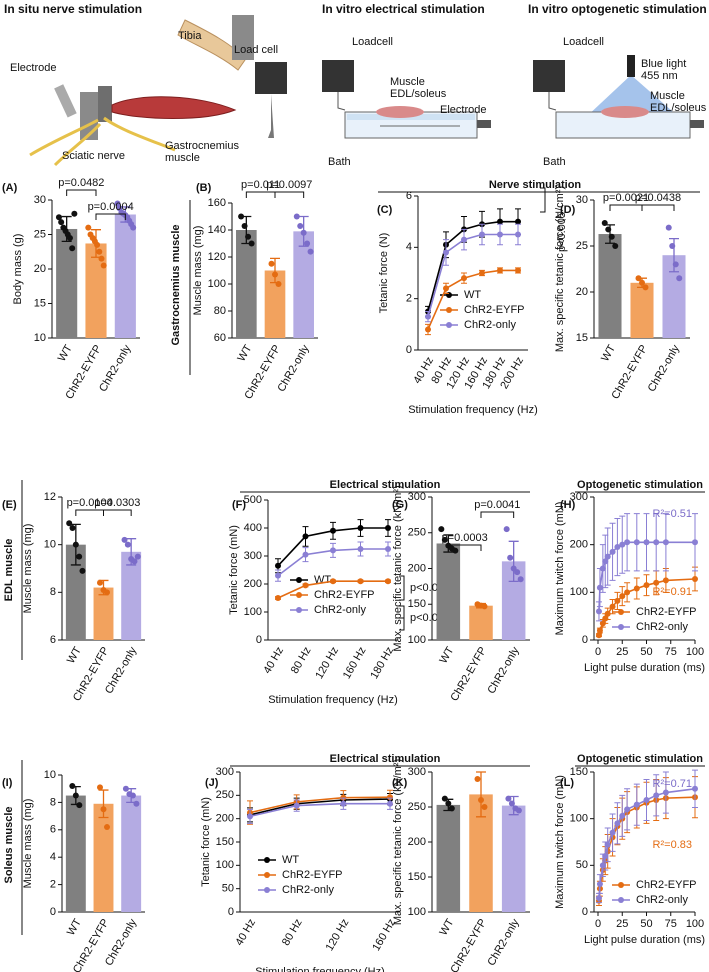  What do you see at coordinates (418, 88) in the screenshot?
I see `illustration-label: Muscle EDL/soleus` at bounding box center [418, 88].